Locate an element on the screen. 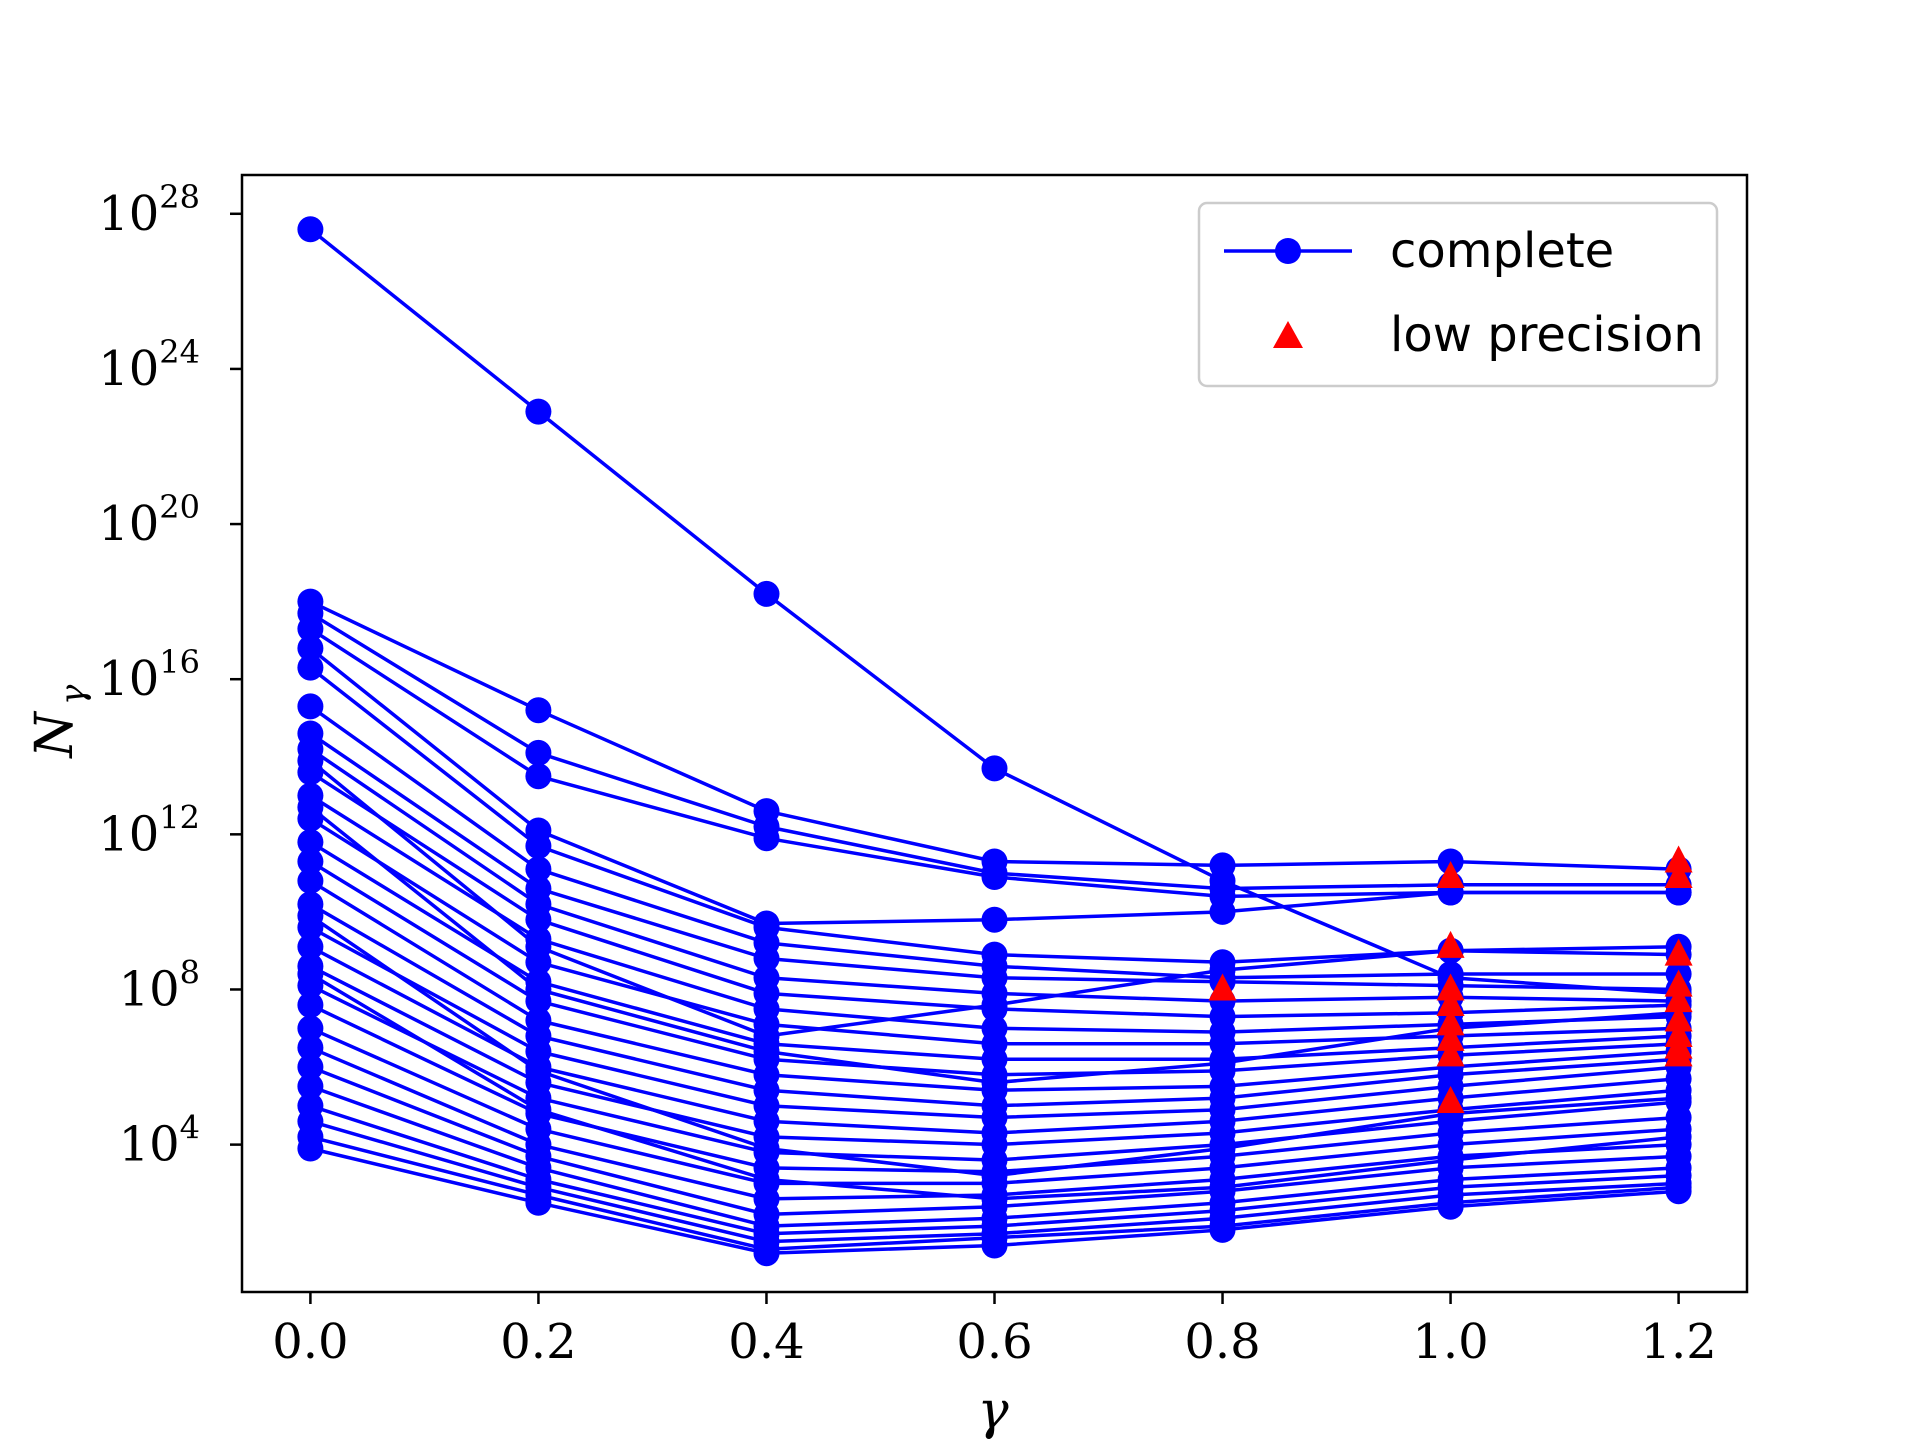 Image resolution: width=1920 pixels, height=1440 pixels. x-tick-label: 0.6 is located at coordinates (994, 1342).